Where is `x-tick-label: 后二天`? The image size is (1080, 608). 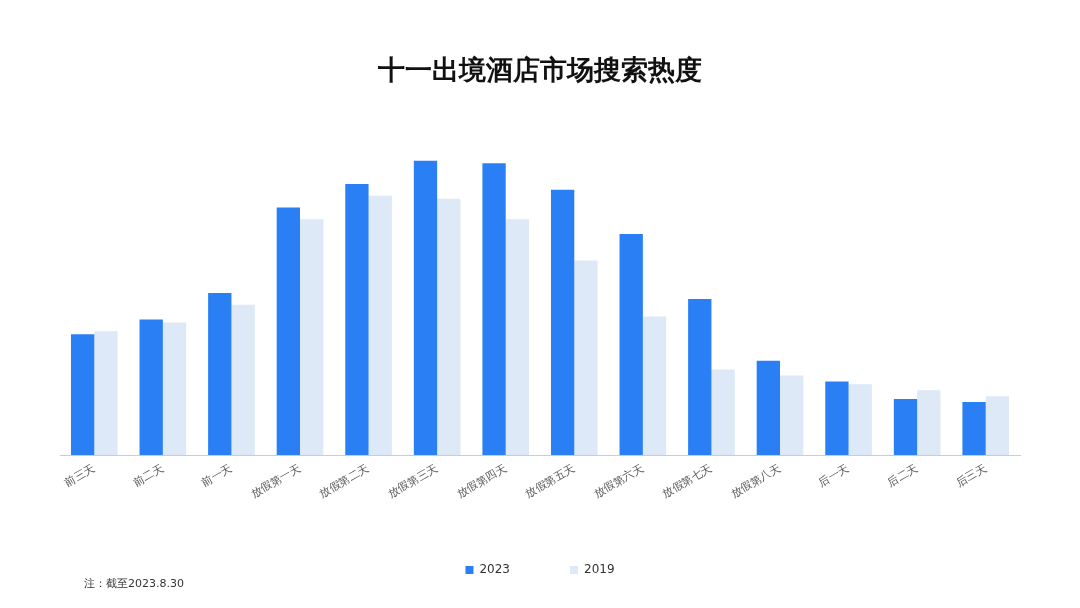 x-tick-label: 后二天 is located at coordinates (902, 475).